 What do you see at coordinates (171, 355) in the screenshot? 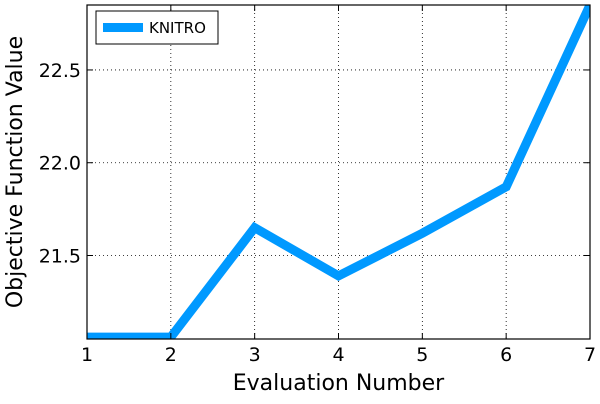
I see `x-tick-label: 2` at bounding box center [171, 355].